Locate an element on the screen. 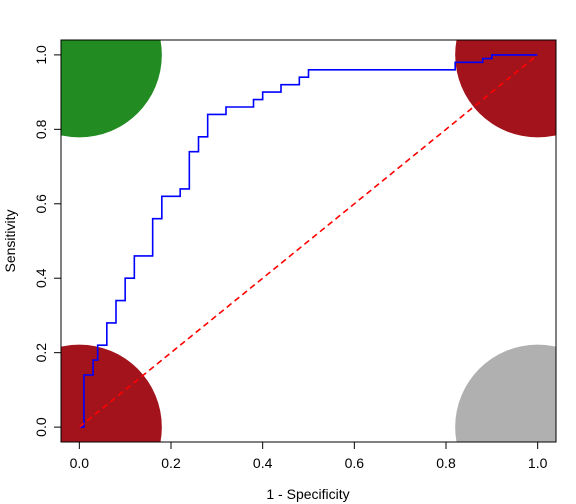 The width and height of the screenshot is (576, 504). corner-marker-bottom-left is located at coordinates (111, 393).